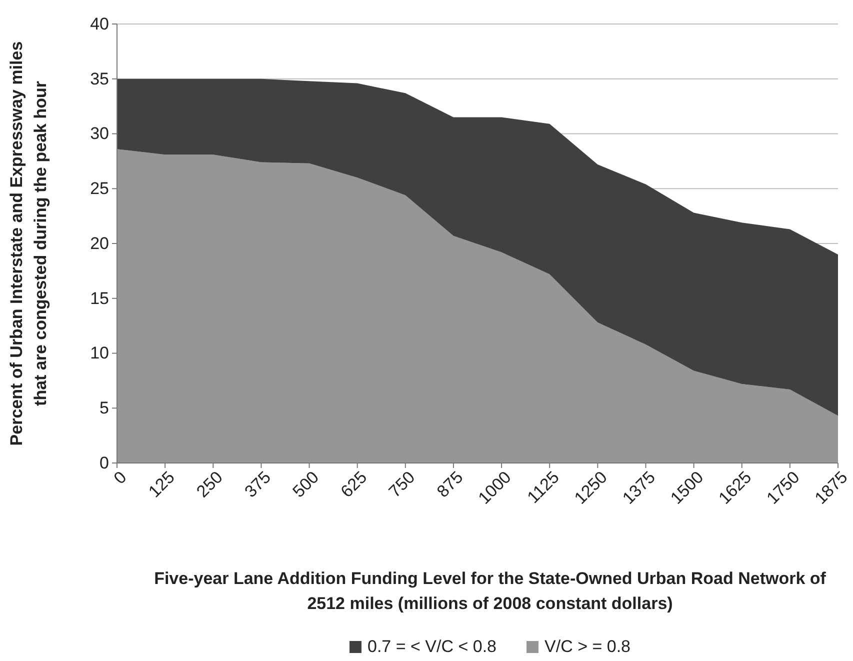 This screenshot has width=853, height=661. Describe the element at coordinates (490, 591) in the screenshot. I see `x-axis-title: Five-year Lane Addition Funding Level for the State-Owned Urban Road Network of 2512 miles (millions of 2008 constant dollars)` at that location.